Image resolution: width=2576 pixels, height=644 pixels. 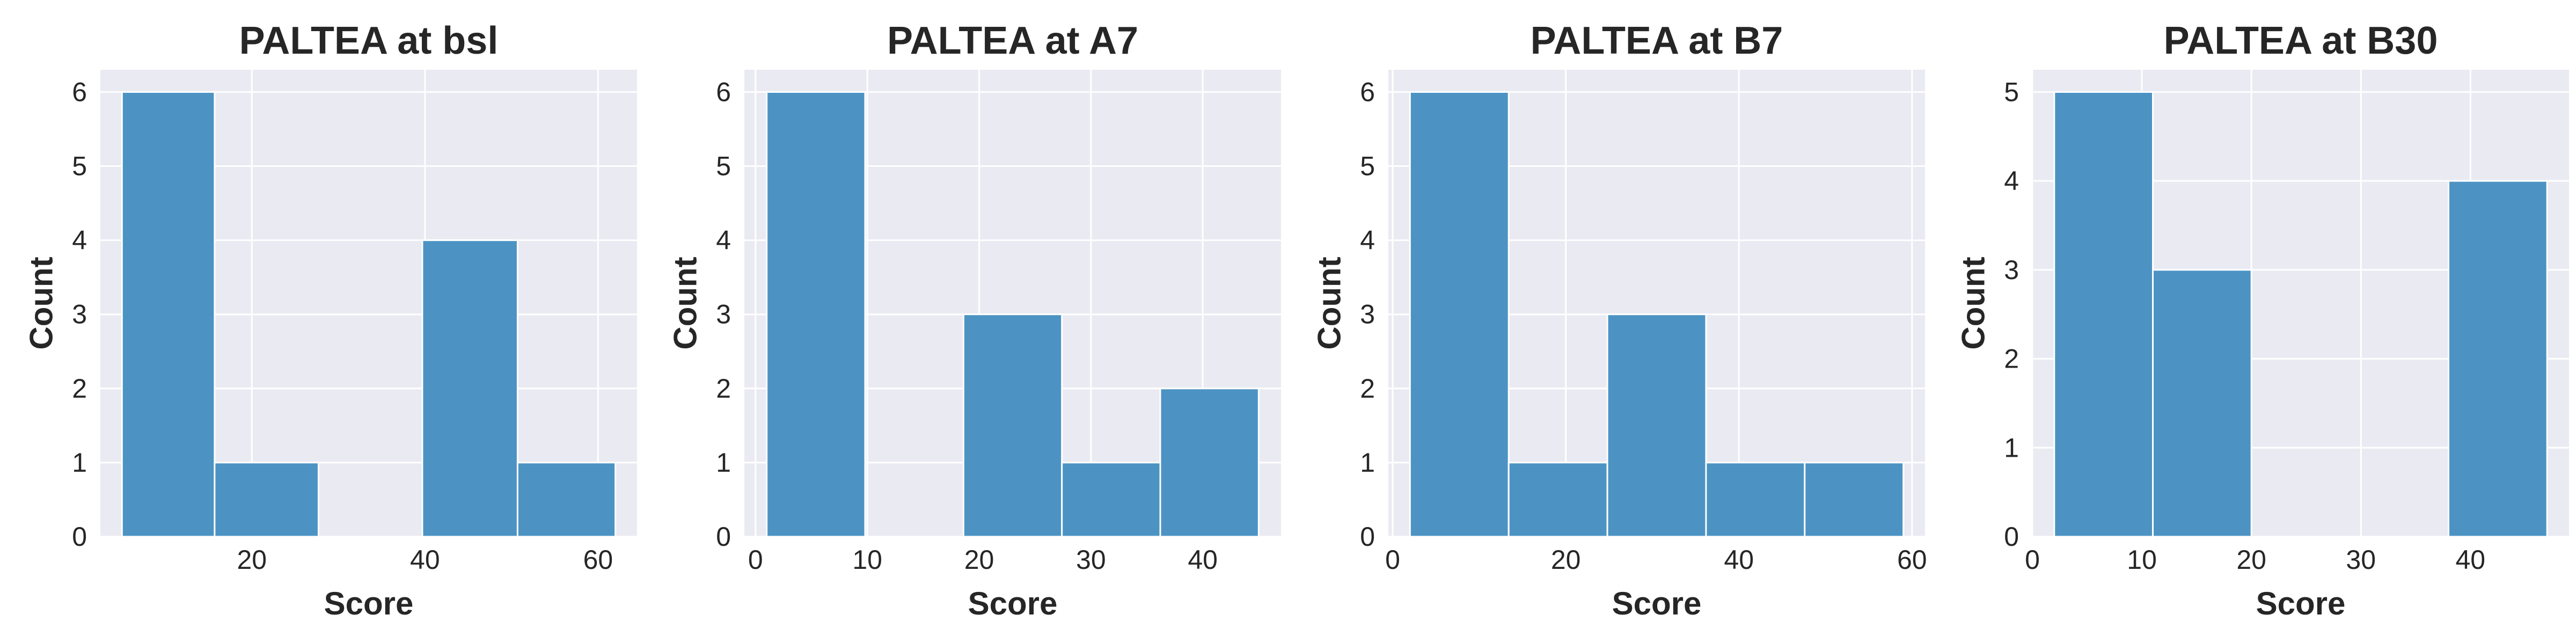 I want to click on chart-title: PALTEA at B7, so click(x=1657, y=40).